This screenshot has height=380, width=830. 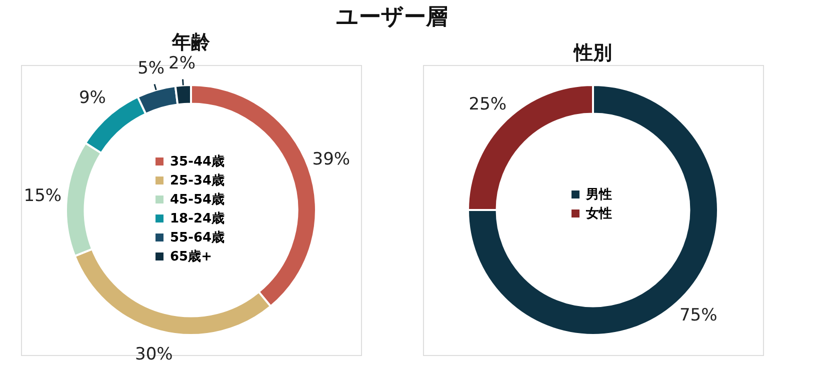 What do you see at coordinates (487, 104) in the screenshot?
I see `data-label: 25%` at bounding box center [487, 104].